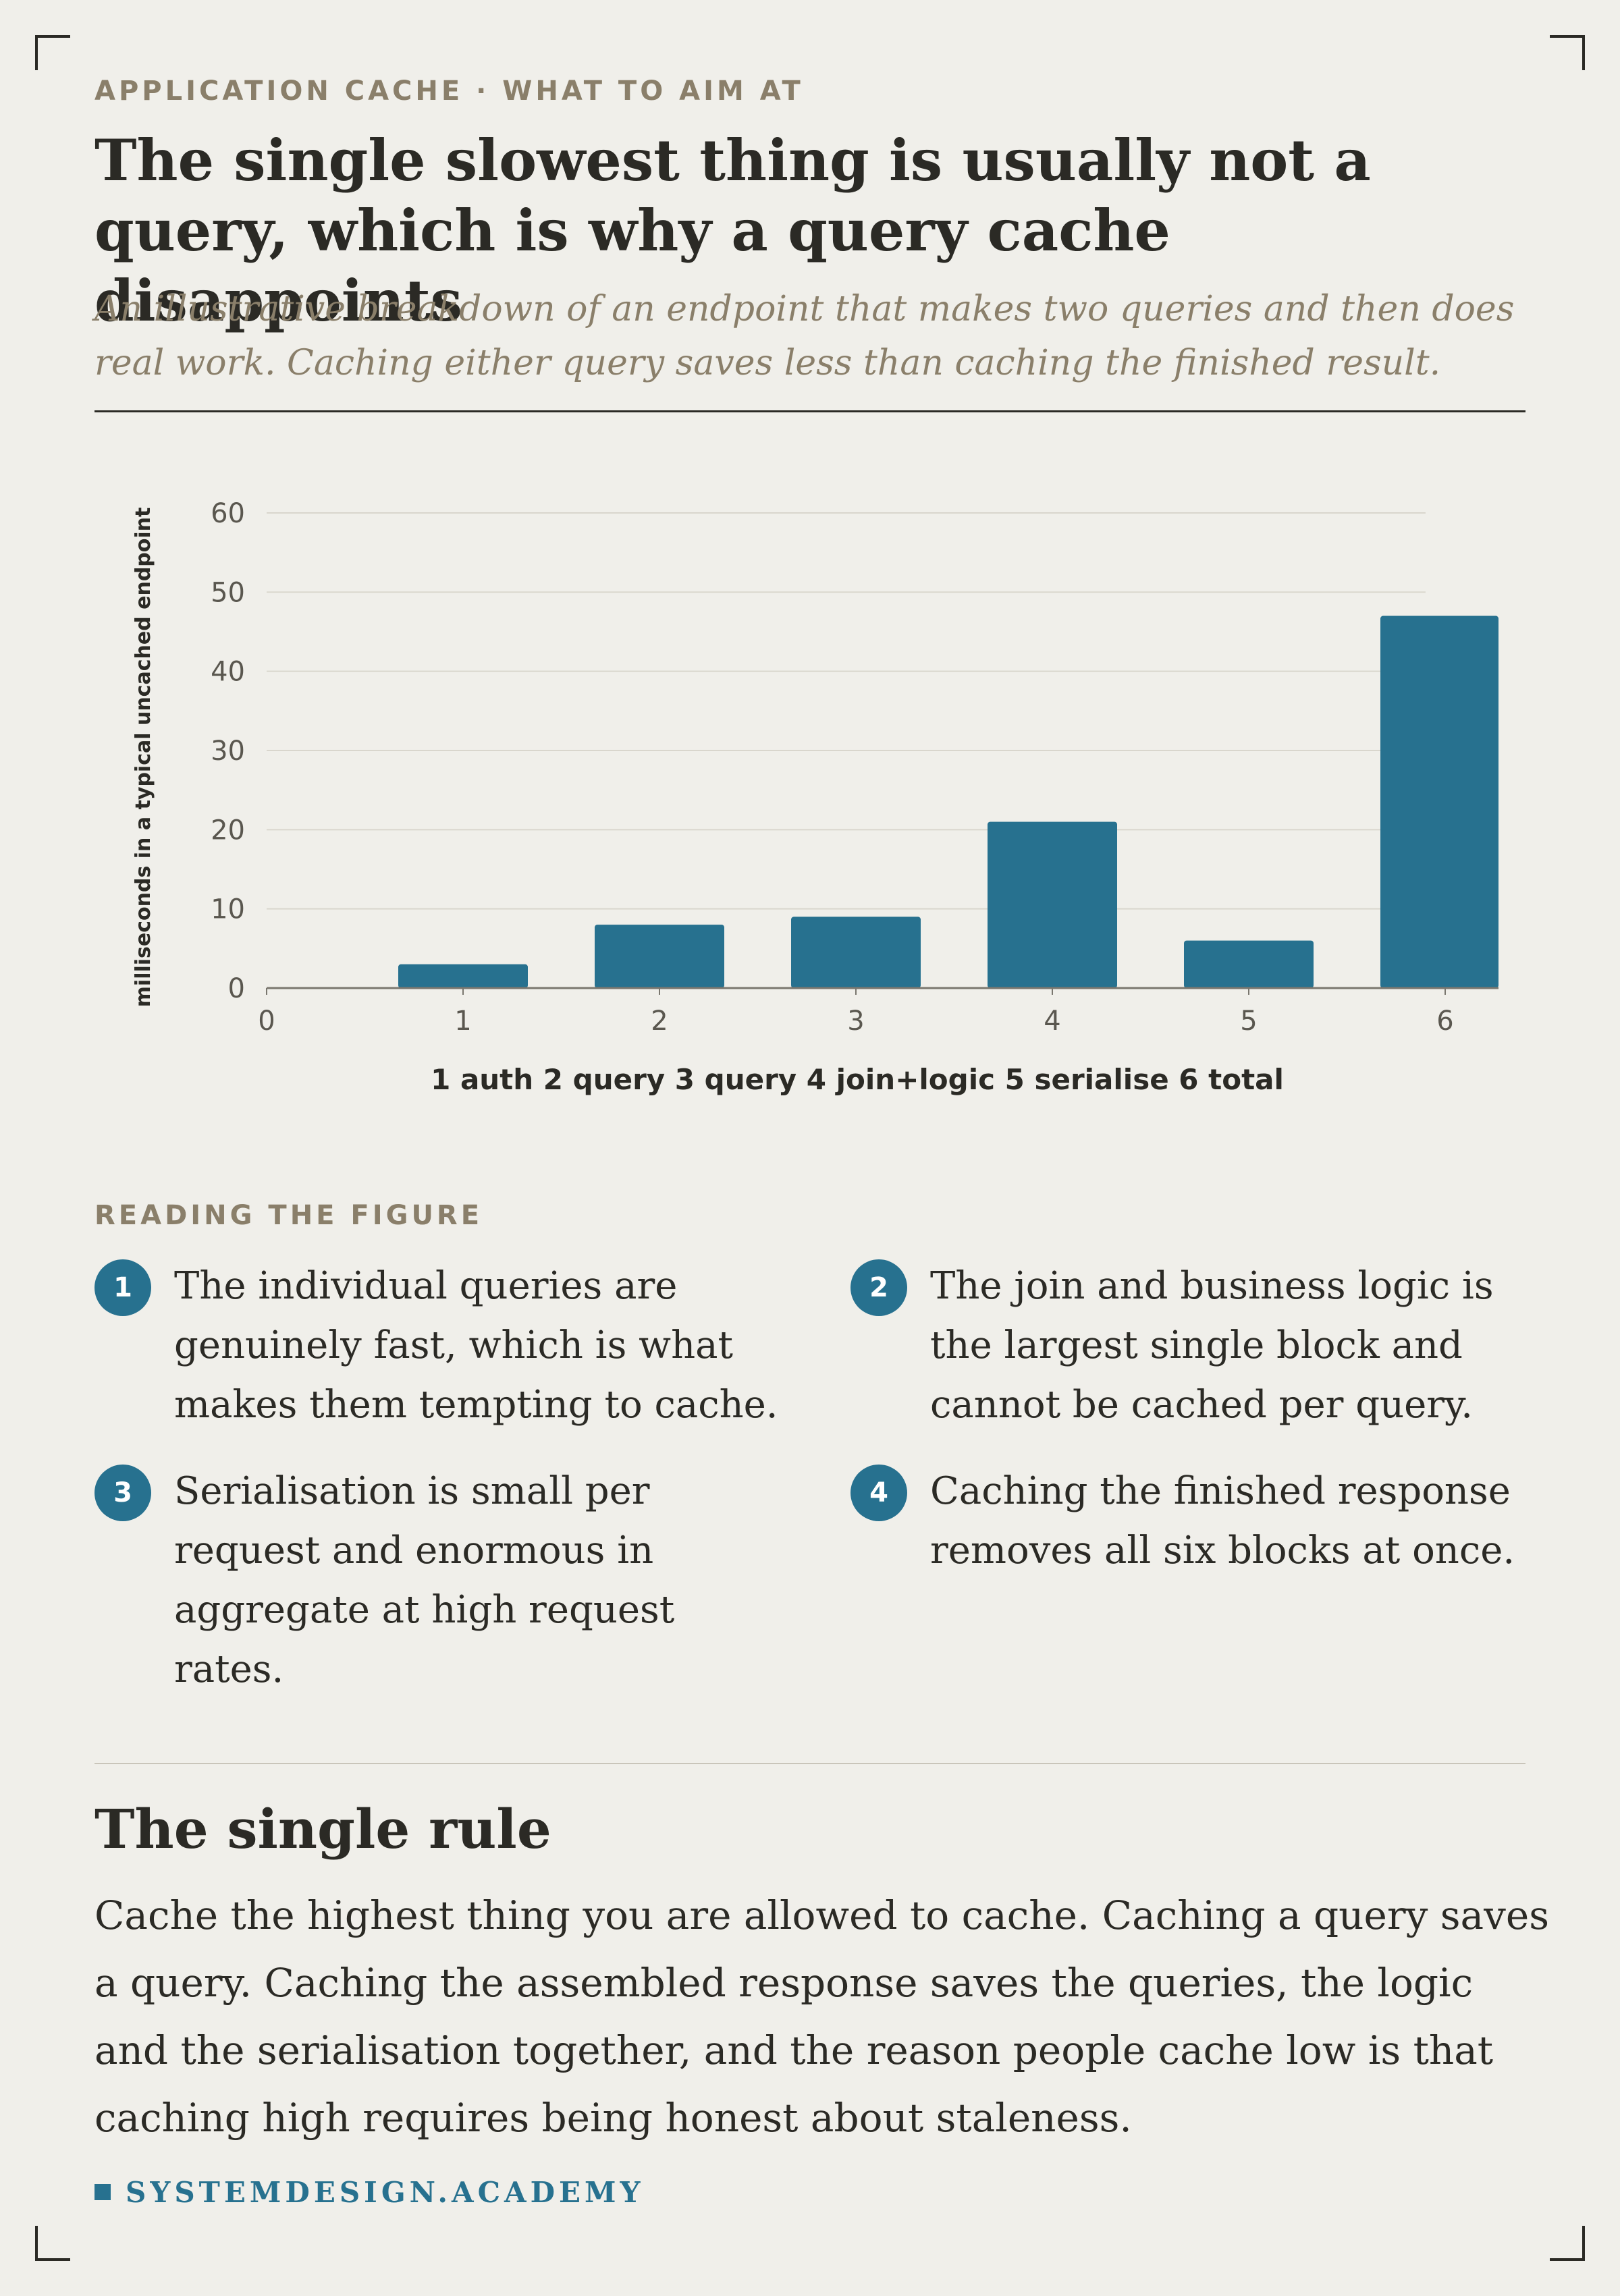  Describe the element at coordinates (810, 1764) in the screenshot. I see `section-divider` at that location.